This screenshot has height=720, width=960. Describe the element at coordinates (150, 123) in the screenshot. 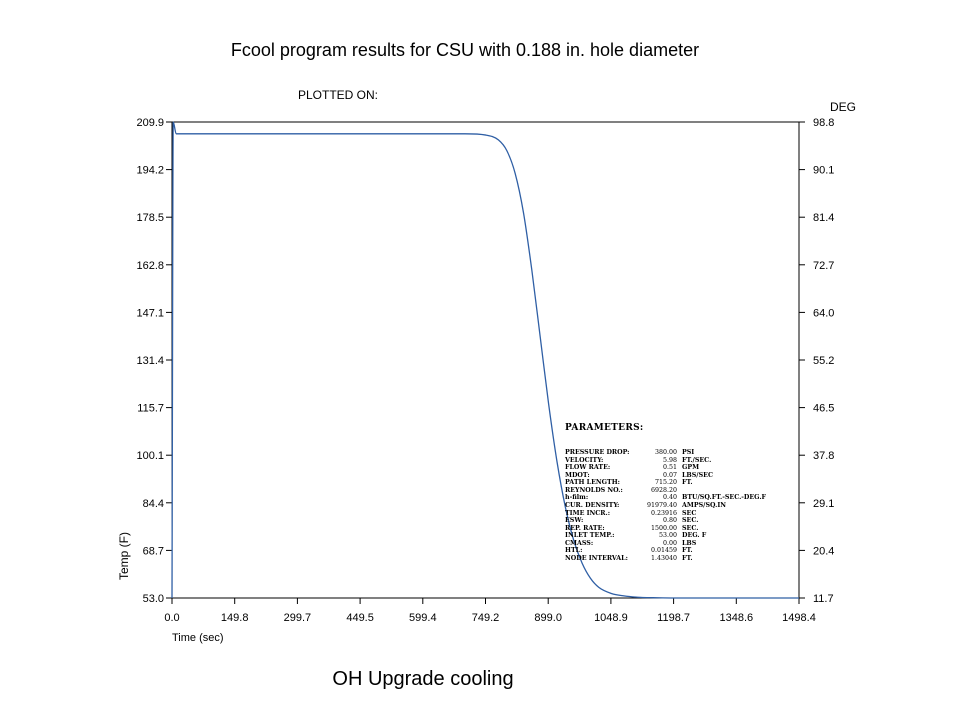

I see `left-tick-label: 209.9` at that location.